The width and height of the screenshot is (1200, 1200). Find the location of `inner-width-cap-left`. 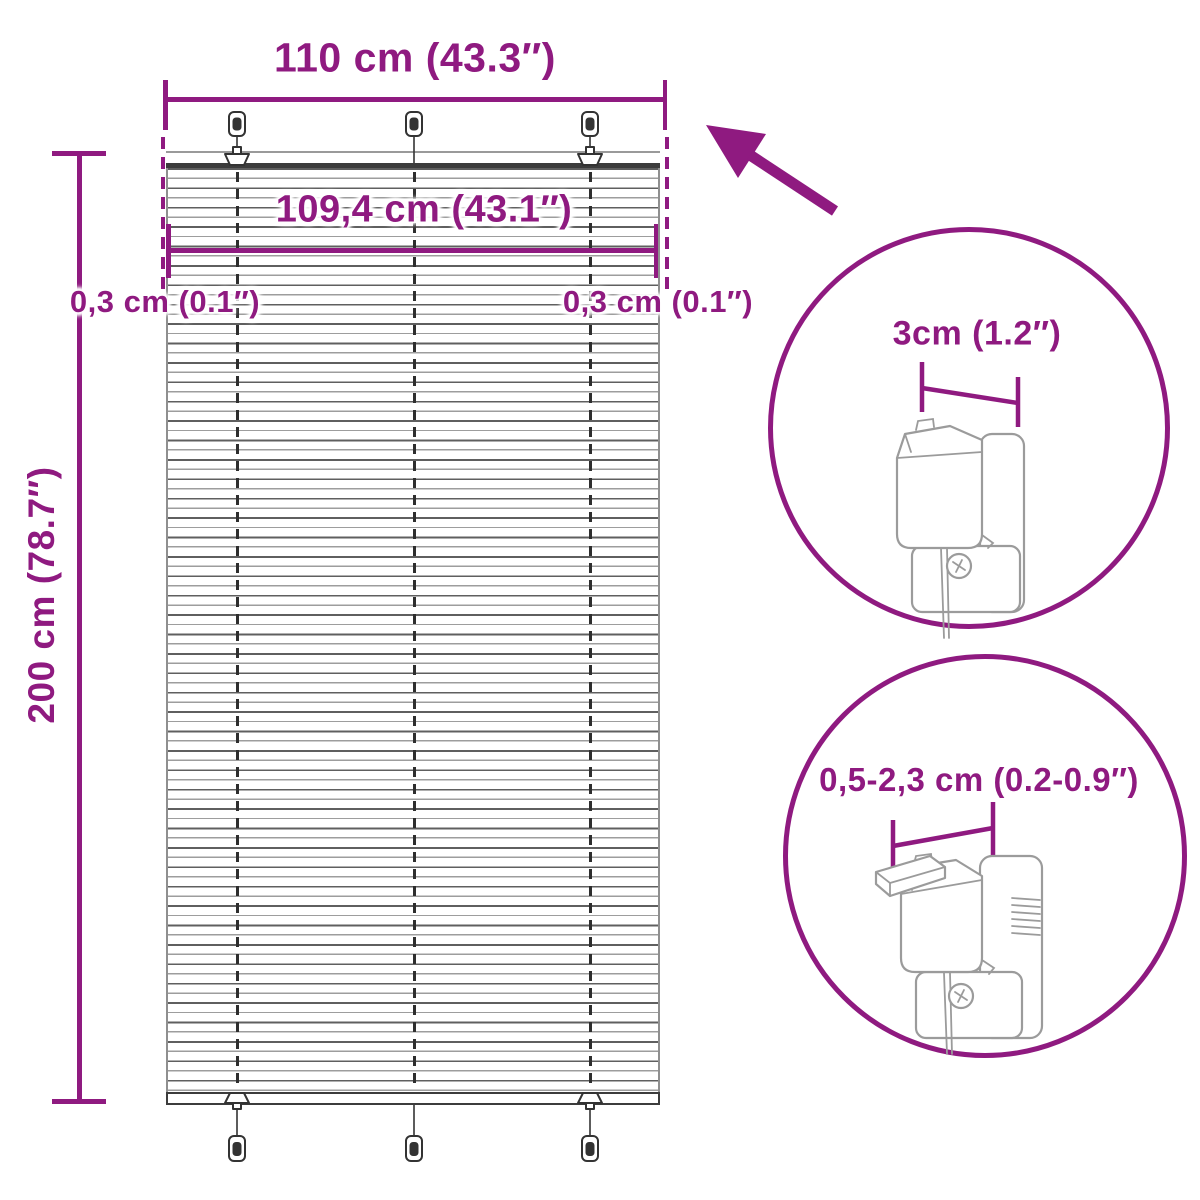

inner-width-cap-left is located at coordinates (168, 251).